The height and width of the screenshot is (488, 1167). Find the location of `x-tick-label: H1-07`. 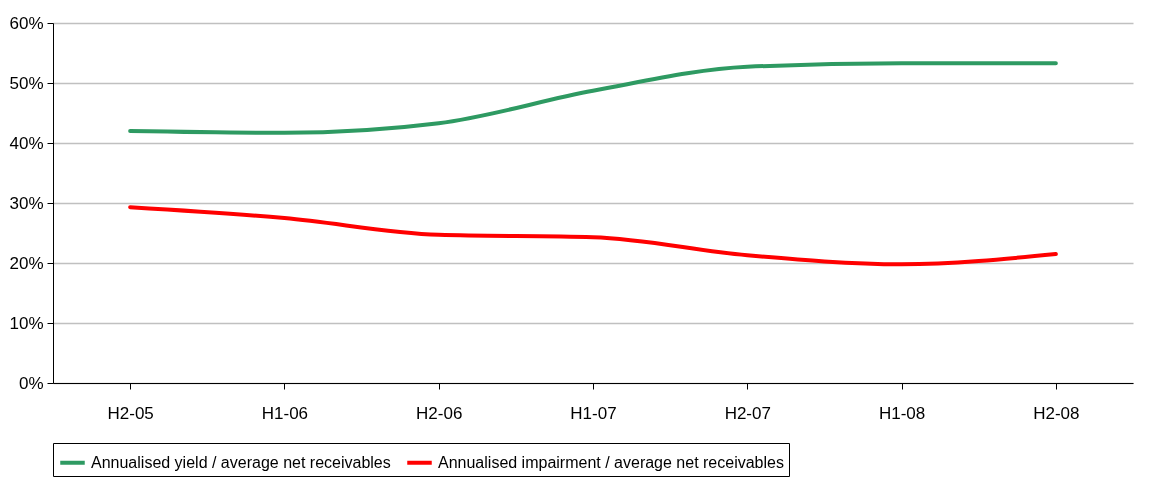

x-tick-label: H1-07 is located at coordinates (593, 413).